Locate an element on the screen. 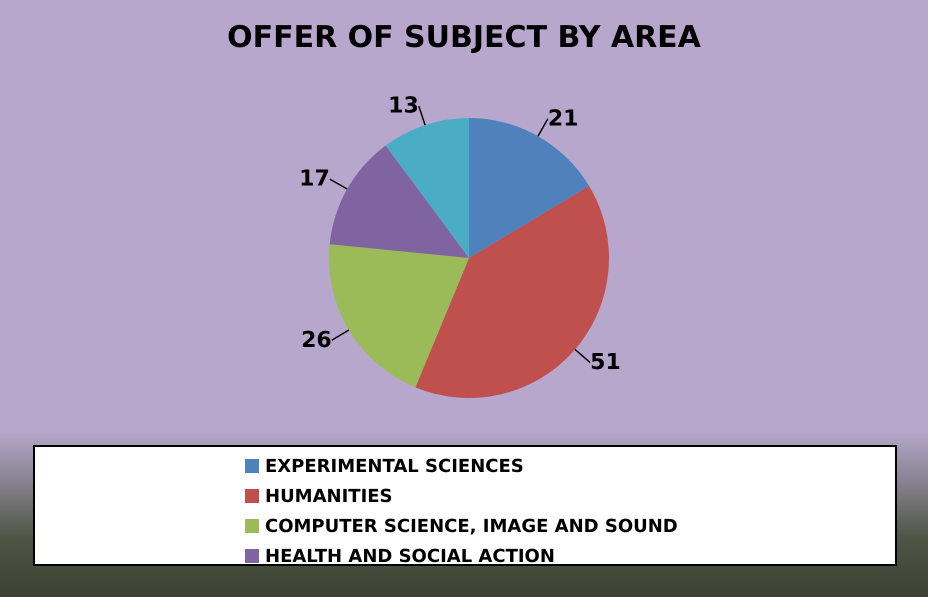  legend-label: HUMANITIES is located at coordinates (329, 496).